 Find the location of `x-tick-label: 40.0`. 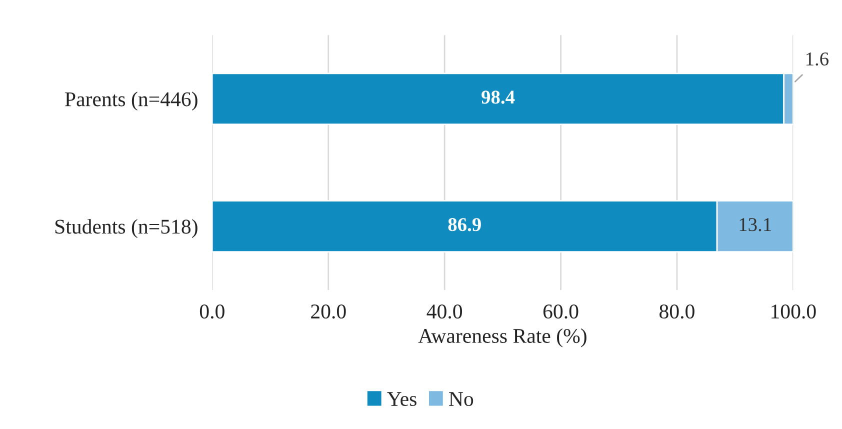

x-tick-label: 40.0 is located at coordinates (444, 311).